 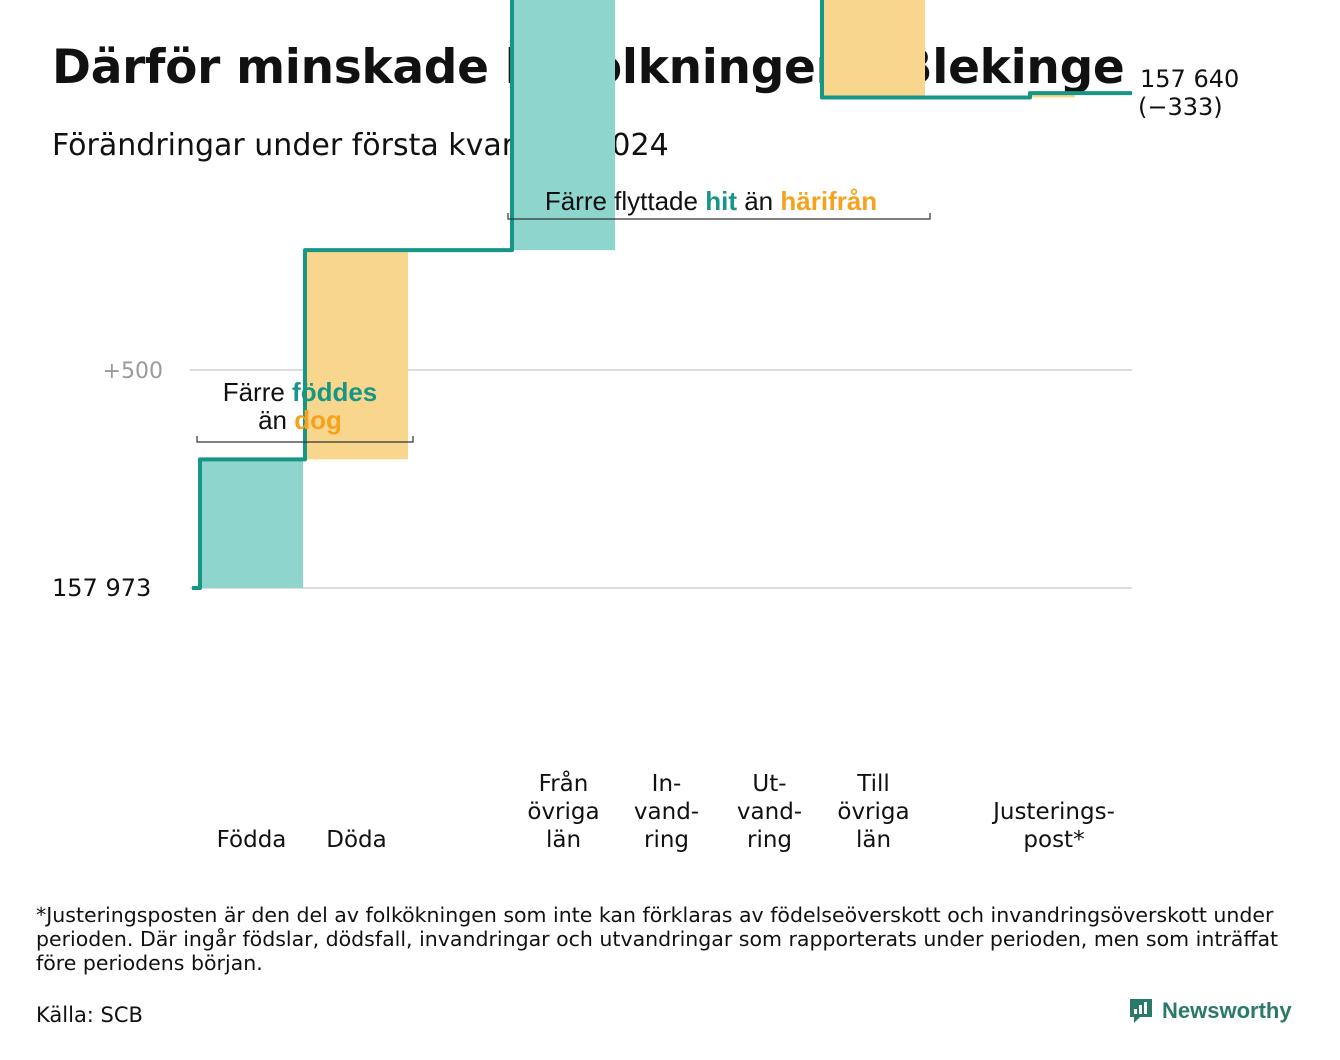 What do you see at coordinates (563, 811) in the screenshot?
I see `category-label: Från övriga län` at bounding box center [563, 811].